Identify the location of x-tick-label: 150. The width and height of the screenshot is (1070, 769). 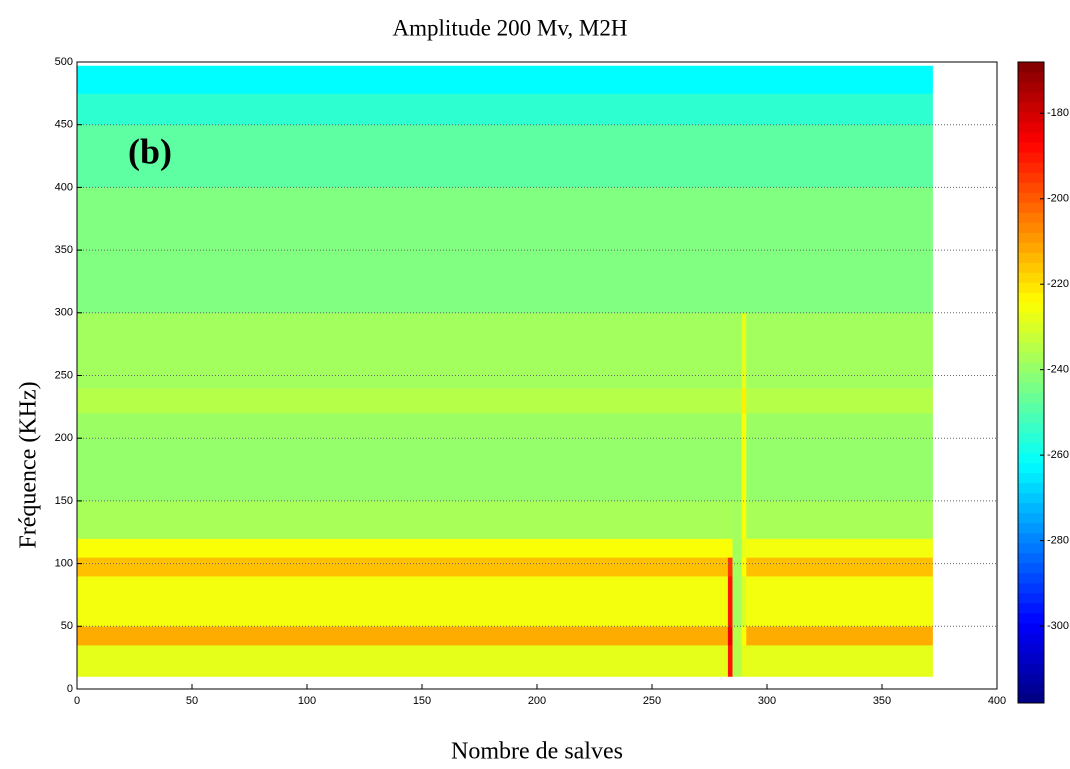
(422, 701).